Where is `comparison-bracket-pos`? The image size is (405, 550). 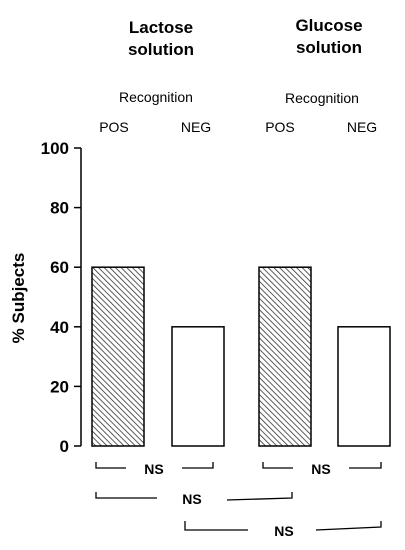 comparison-bracket-pos is located at coordinates (194, 496).